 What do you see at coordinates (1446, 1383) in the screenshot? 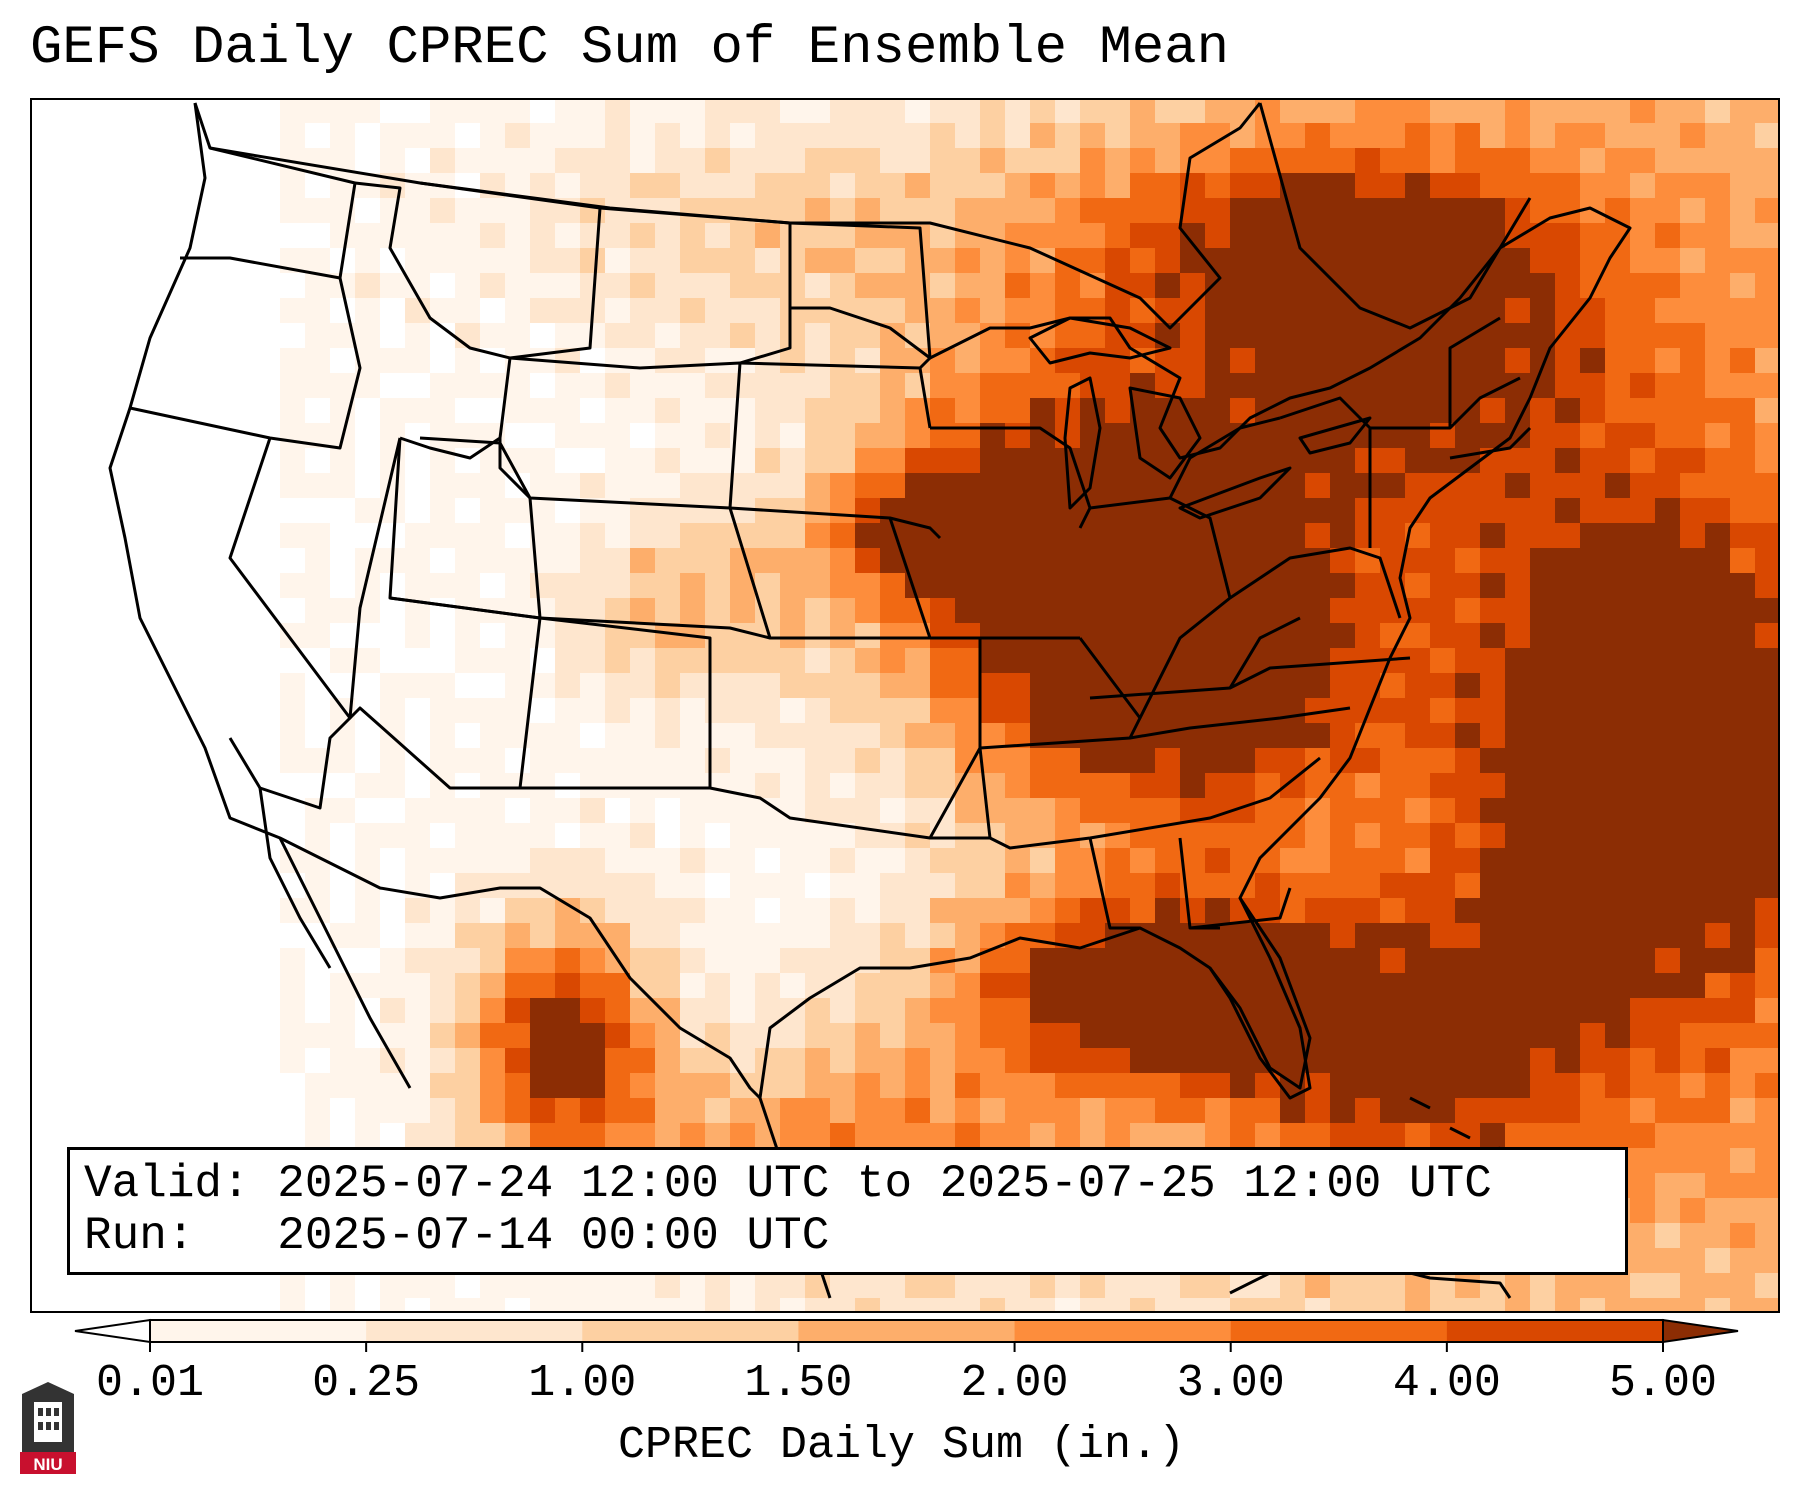
I see `colorbar-tick-label: 4.00` at bounding box center [1446, 1383].